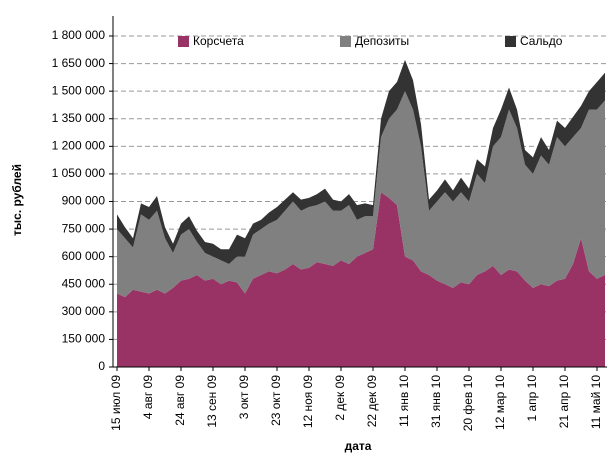 The width and height of the screenshot is (610, 462). Describe the element at coordinates (79, 63) in the screenshot. I see `y-tick-label: 1 650 000` at that location.